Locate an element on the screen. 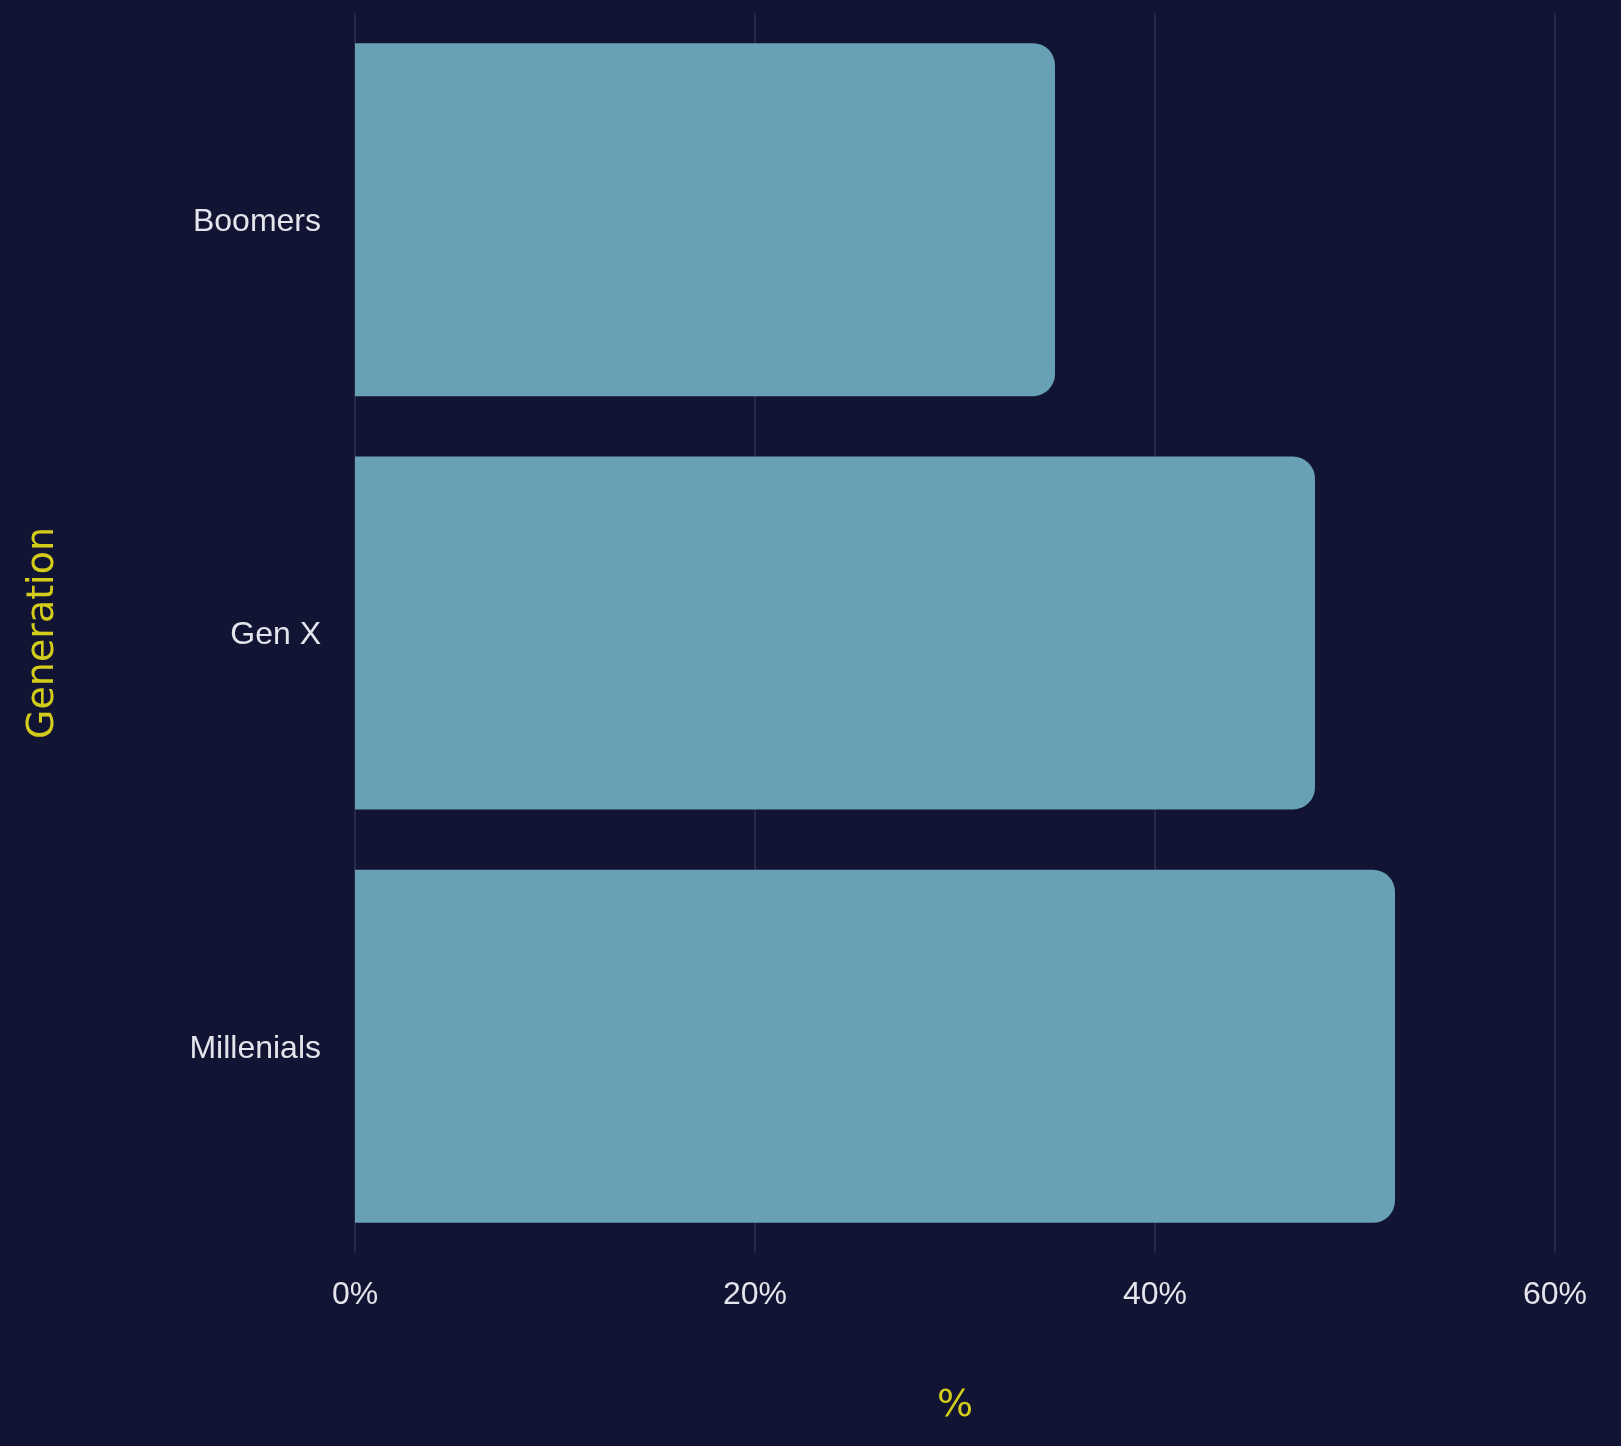 The width and height of the screenshot is (1621, 1446). y-tick-label: Millenials is located at coordinates (255, 1046).